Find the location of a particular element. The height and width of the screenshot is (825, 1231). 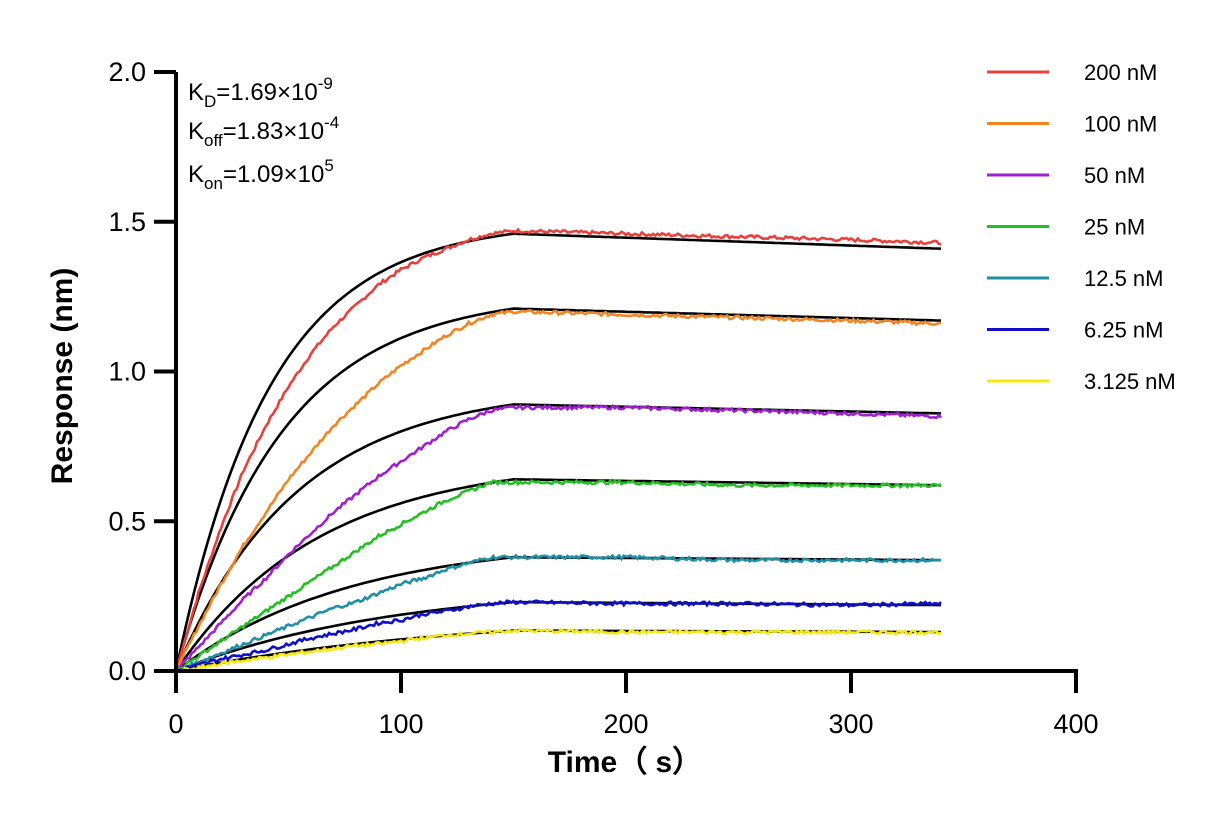

kinetic-constants-annotation: KD=1.69×10-9 Koff=1.83×10-4 Kon=1.09×105 is located at coordinates (263, 133).